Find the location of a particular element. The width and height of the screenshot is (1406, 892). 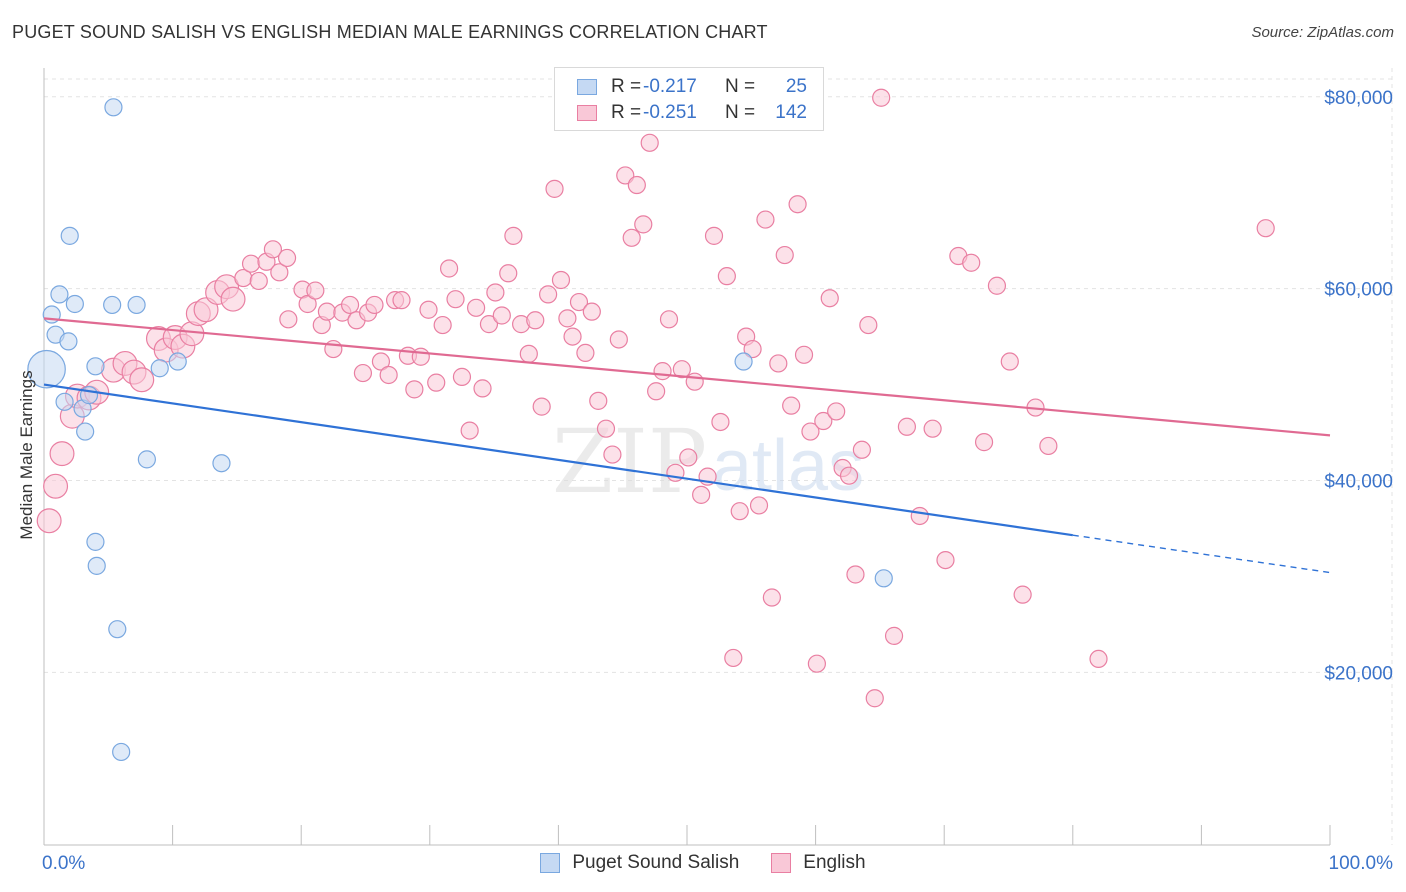

series-swatch-english is located at coordinates (781, 863).